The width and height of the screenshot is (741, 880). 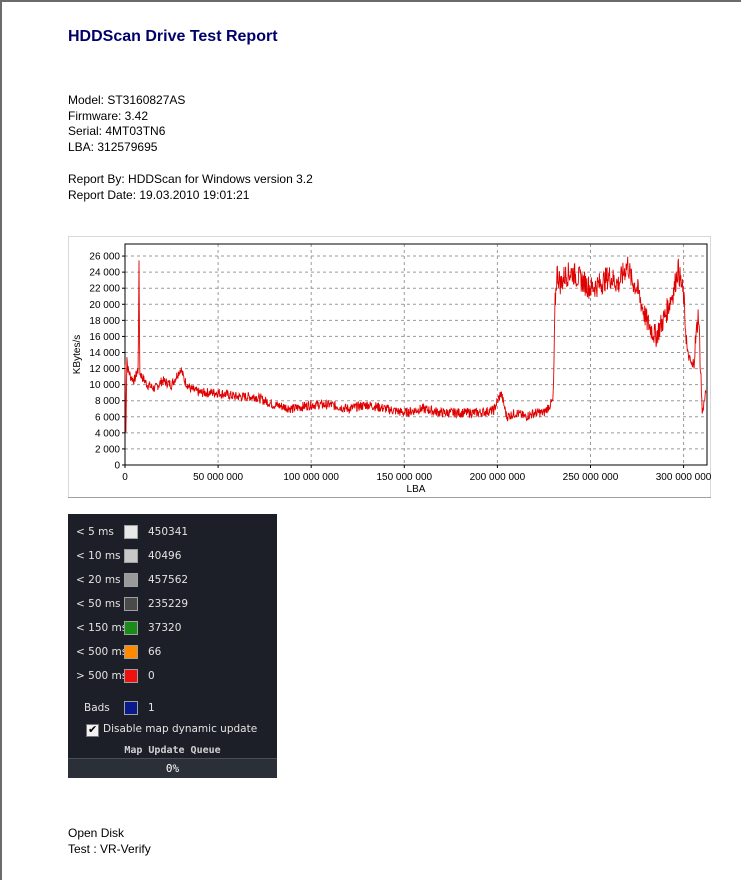 I want to click on legend-row: < 500 ms 66, so click(x=172, y=652).